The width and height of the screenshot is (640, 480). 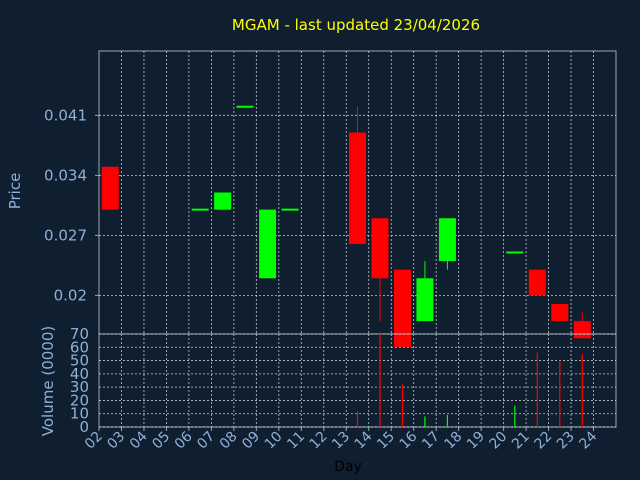 What do you see at coordinates (116, 441) in the screenshot?
I see `x-tick-label: 03` at bounding box center [116, 441].